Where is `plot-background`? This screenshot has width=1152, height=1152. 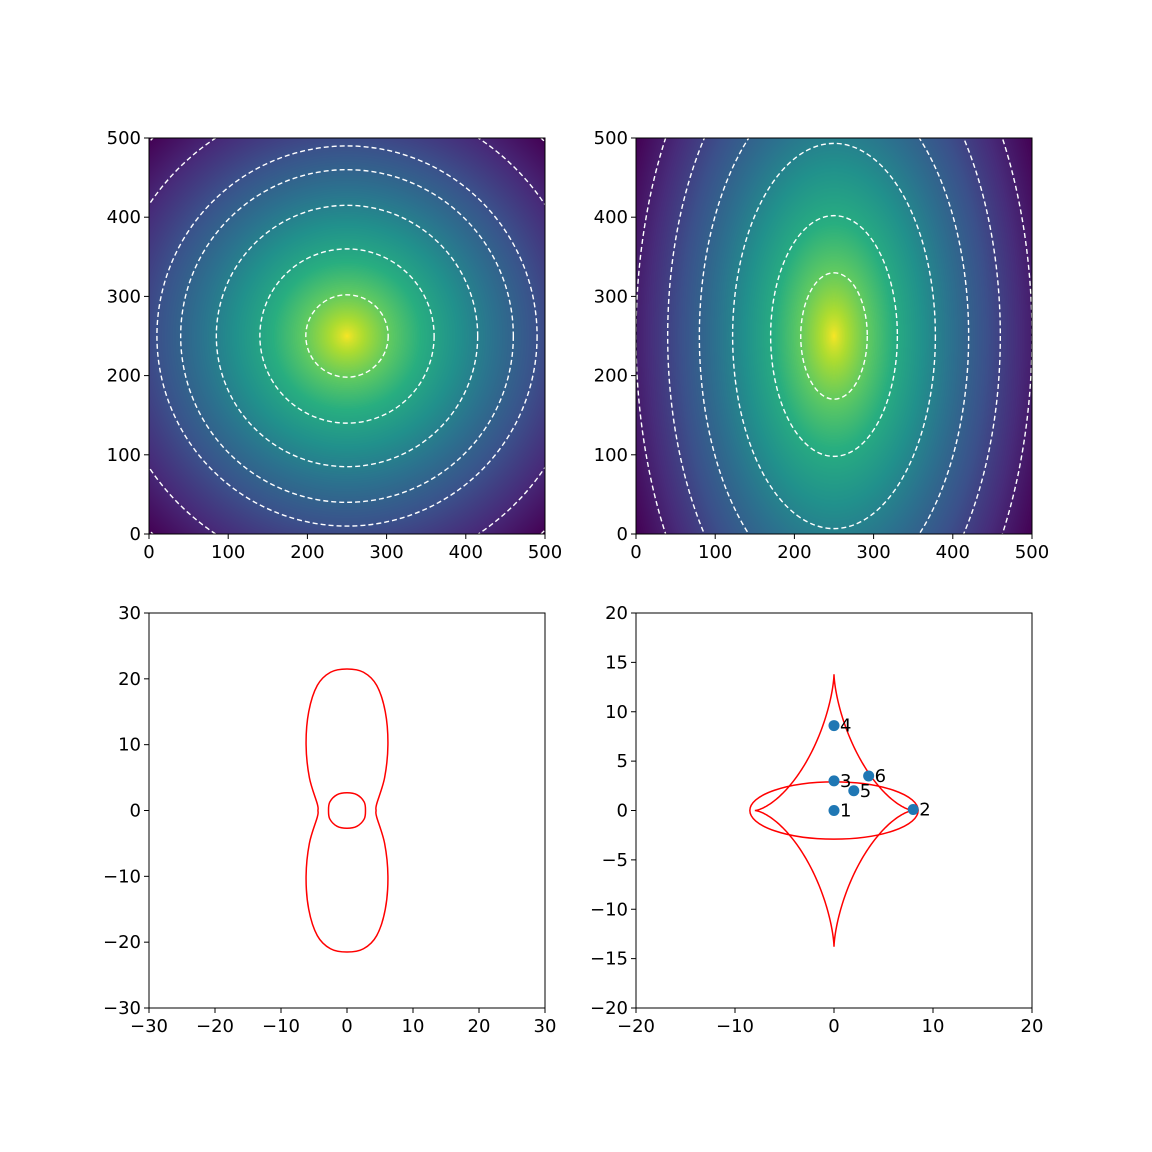 plot-background is located at coordinates (347, 810).